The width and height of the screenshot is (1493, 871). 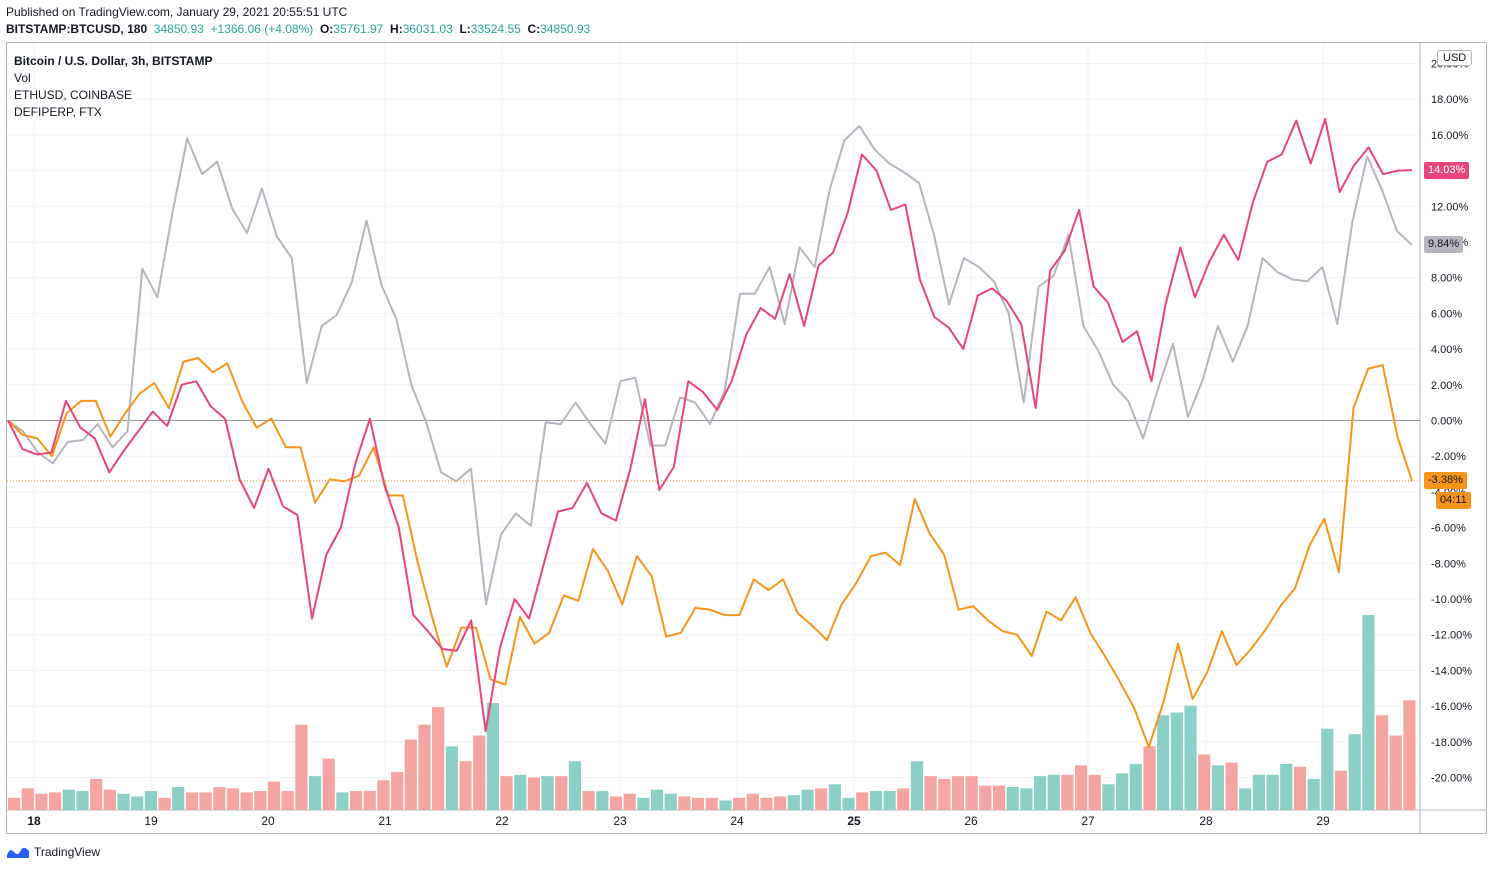 I want to click on y-tick-label: 6.00%, so click(x=1446, y=314).